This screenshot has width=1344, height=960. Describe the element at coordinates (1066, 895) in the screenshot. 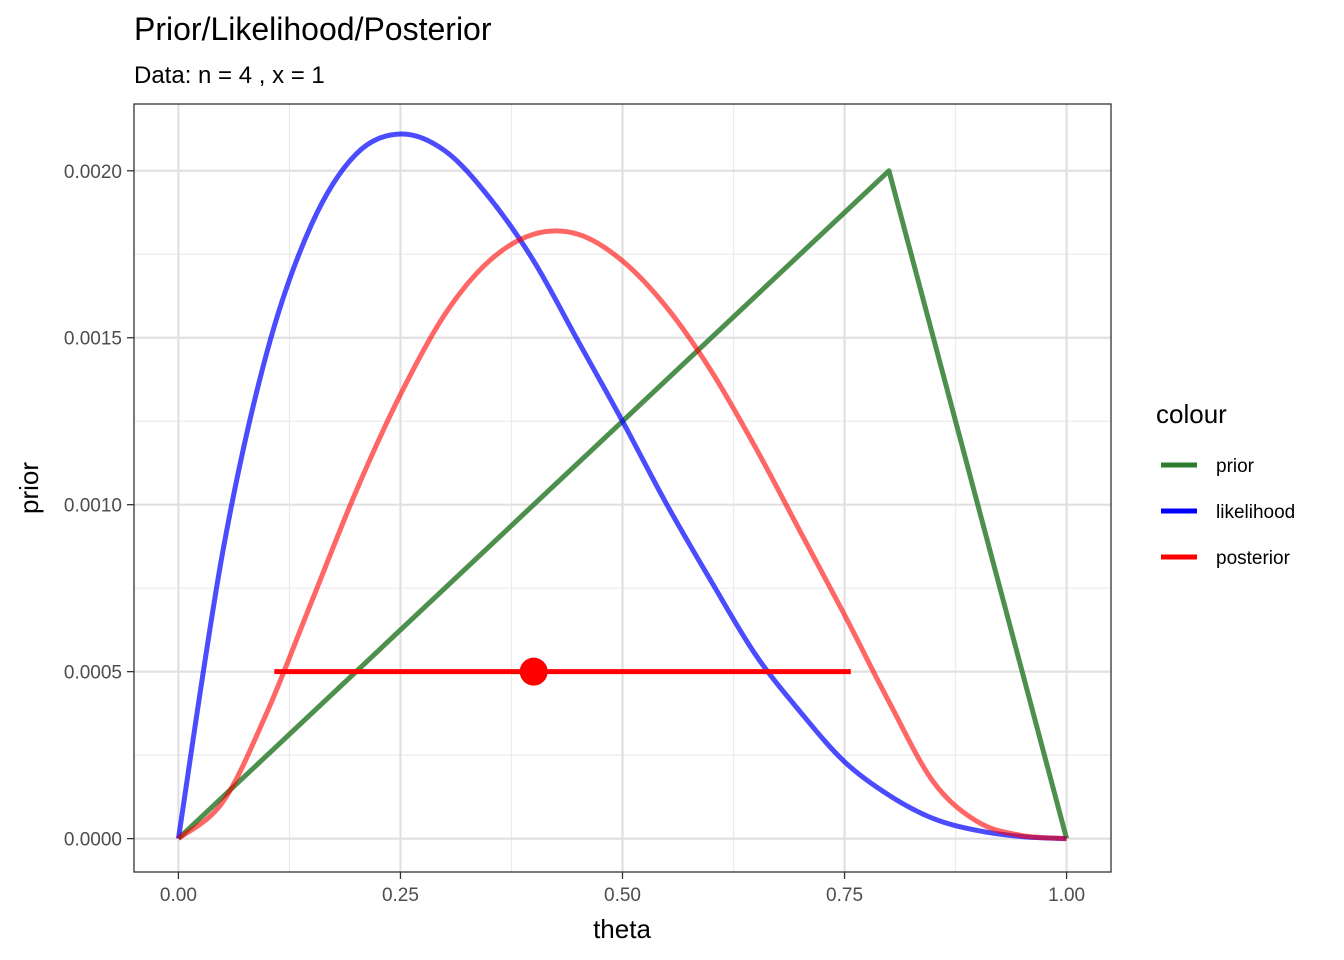

I see `x-tick-label: 1.00` at that location.